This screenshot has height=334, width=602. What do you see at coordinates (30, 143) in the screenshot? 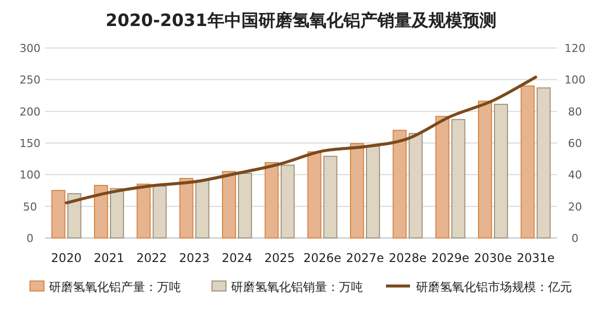
I see `y-tick-label: 150` at bounding box center [30, 143].